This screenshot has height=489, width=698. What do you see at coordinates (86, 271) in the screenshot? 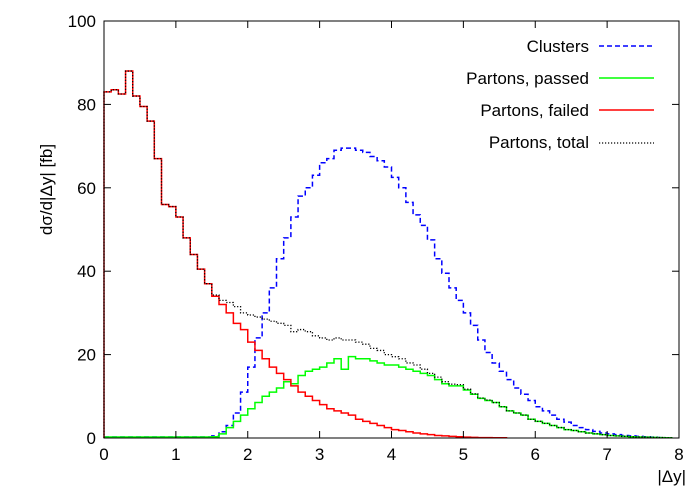
I see `y-tick-label: 40` at bounding box center [86, 271].